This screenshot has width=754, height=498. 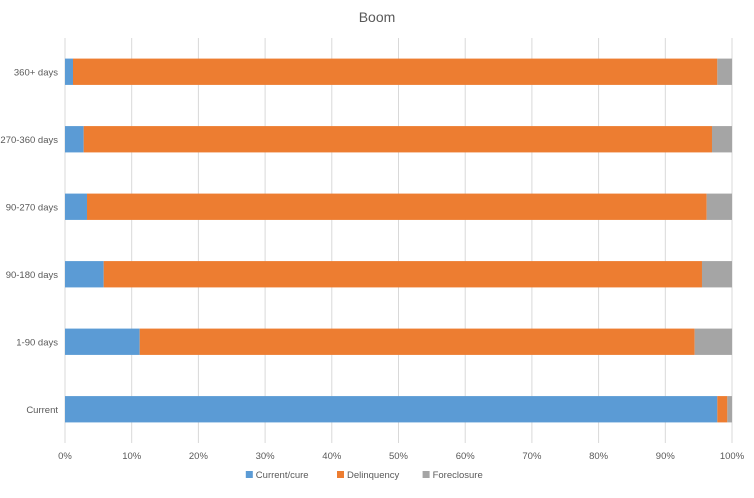 What do you see at coordinates (132, 456) in the screenshot?
I see `x-tick-label: 10%` at bounding box center [132, 456].